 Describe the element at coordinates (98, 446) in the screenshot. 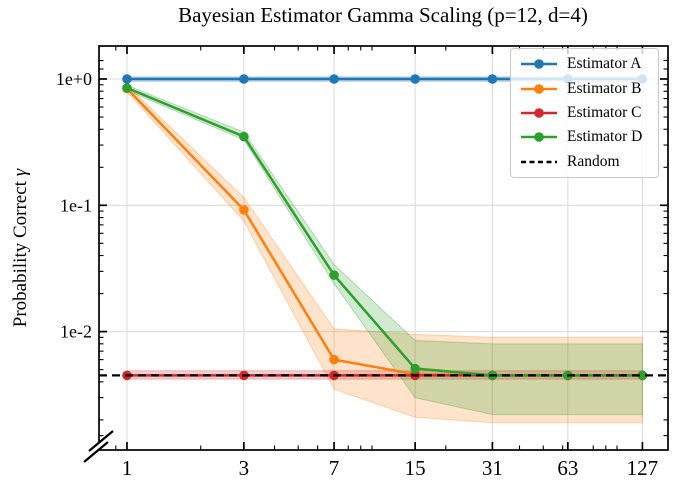

I see `axis-break-marker` at that location.